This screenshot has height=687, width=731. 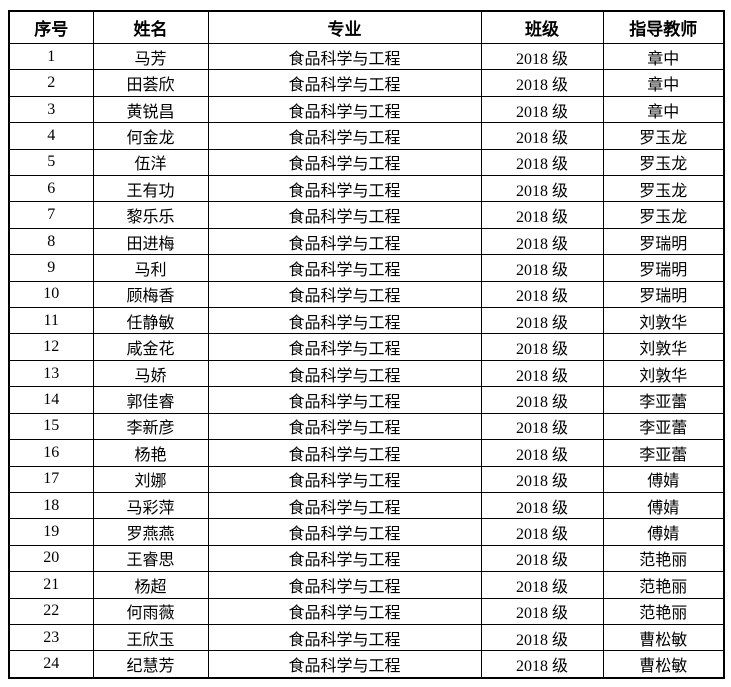 What do you see at coordinates (150, 637) in the screenshot?
I see `cell-name: 王欣玉` at bounding box center [150, 637].